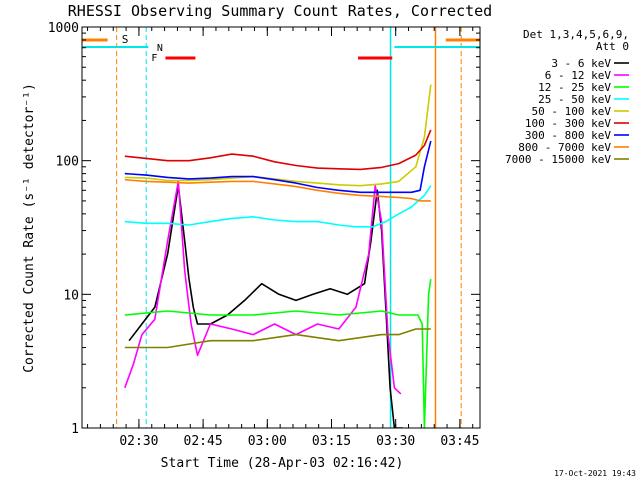 This screenshot has height=480, width=640. Describe the element at coordinates (572, 111) in the screenshot. I see `legend-label: 50 - 100 keV` at that location.